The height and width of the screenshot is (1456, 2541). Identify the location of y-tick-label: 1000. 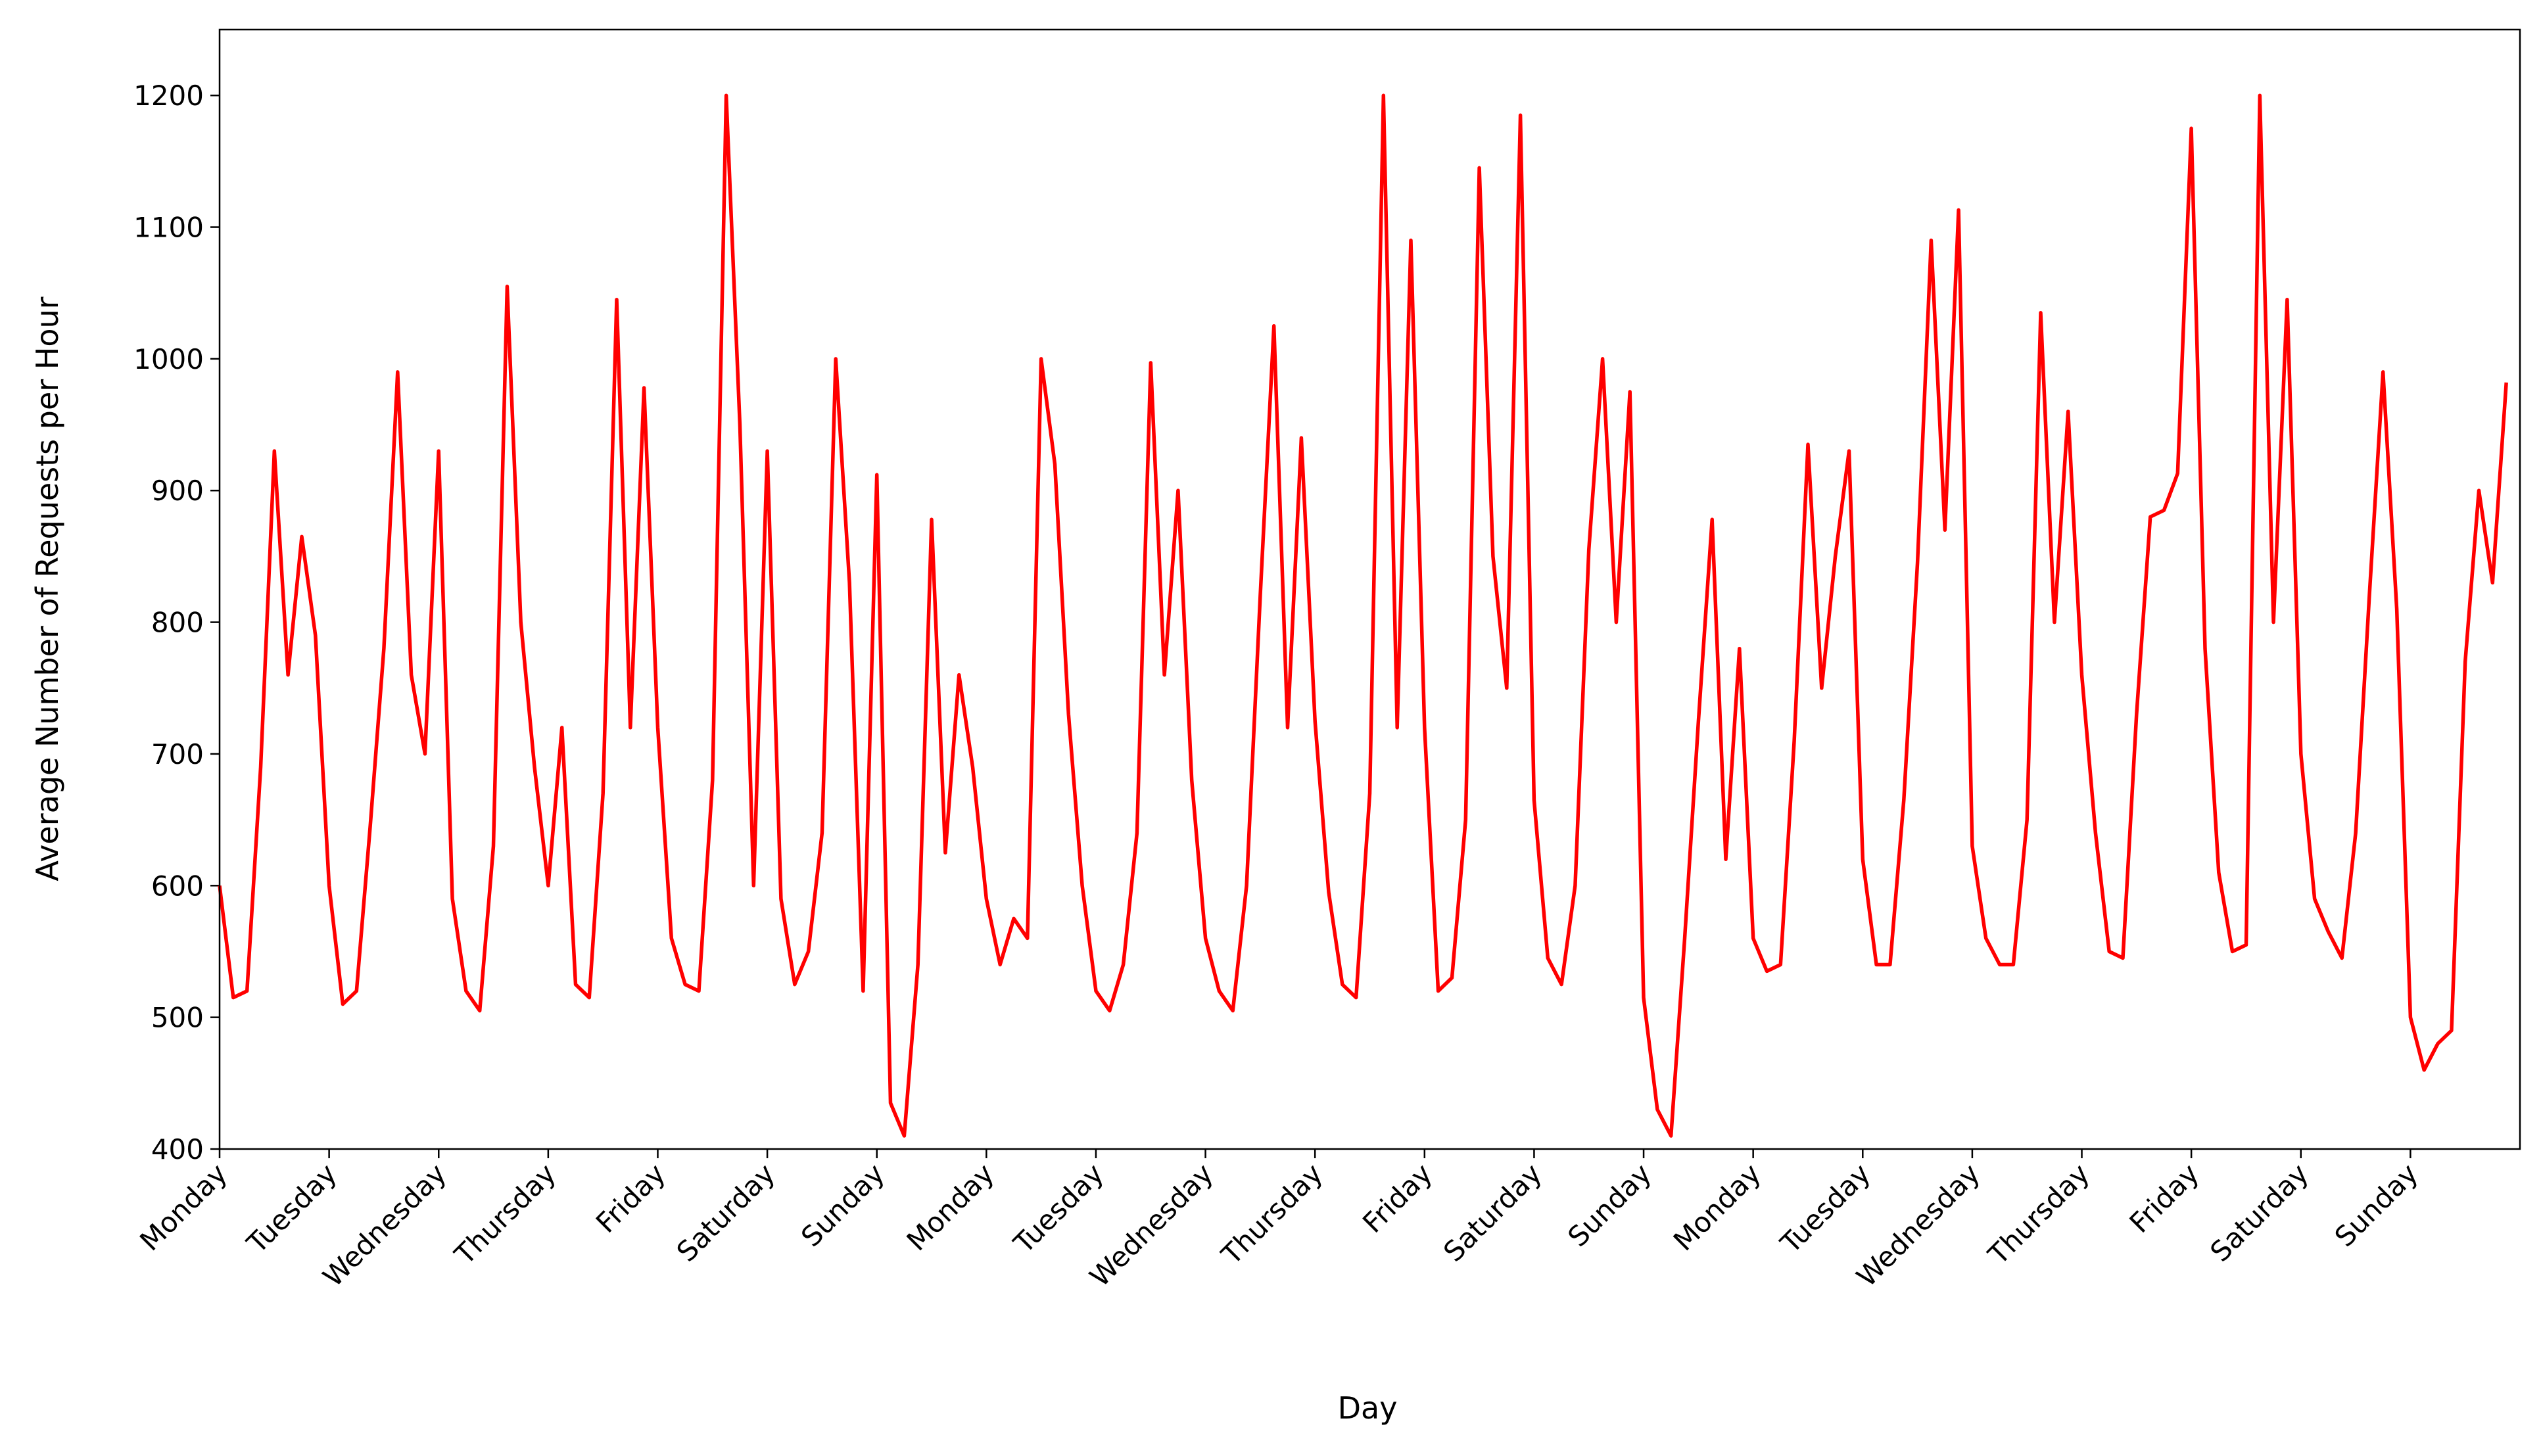
(168, 359).